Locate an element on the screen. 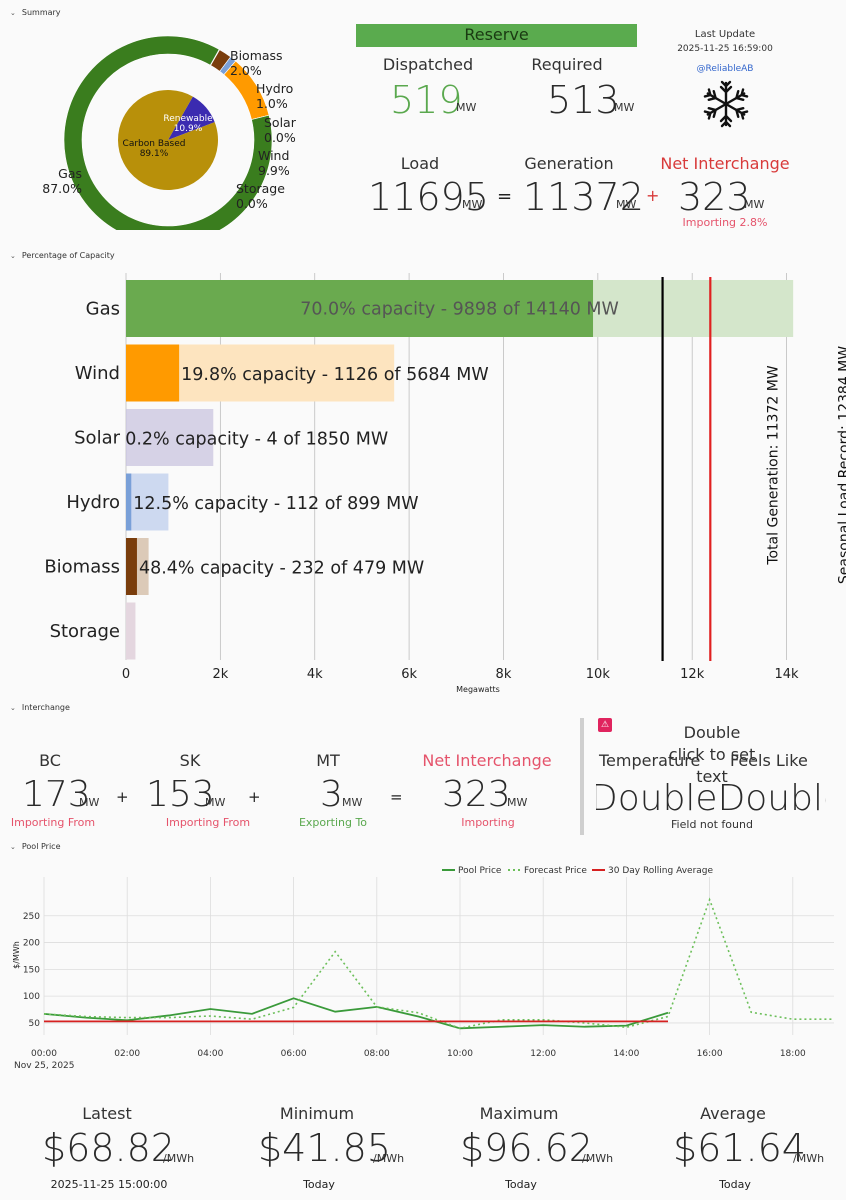  bc-value: 173 is located at coordinates (56, 794).